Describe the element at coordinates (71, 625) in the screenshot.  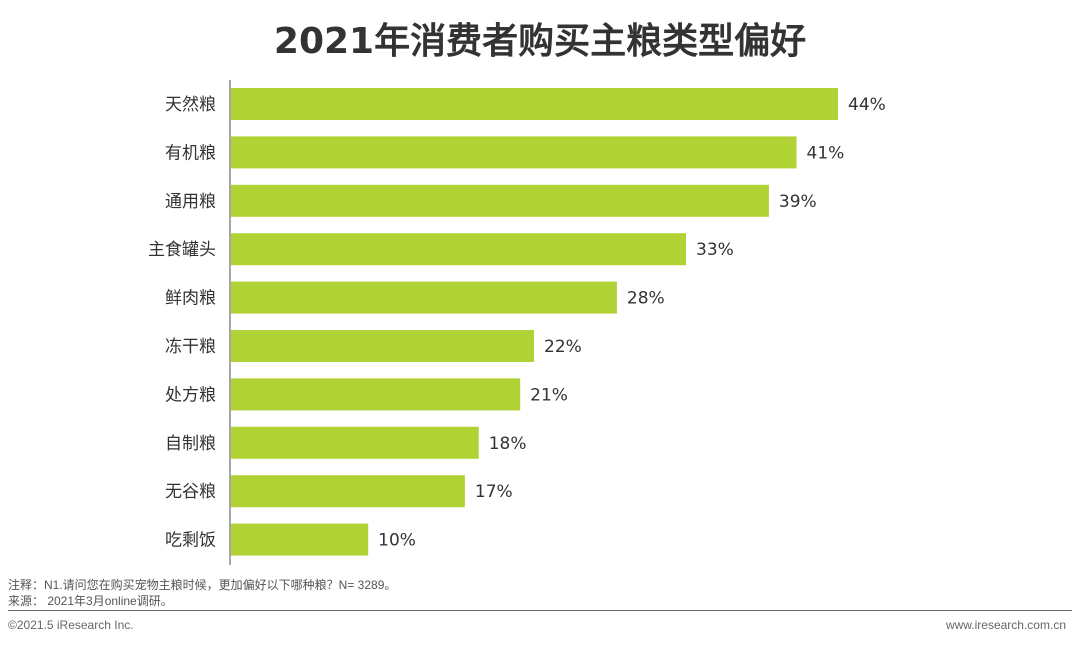
I see `copyright: ©2021.5 iResearch Inc.` at that location.